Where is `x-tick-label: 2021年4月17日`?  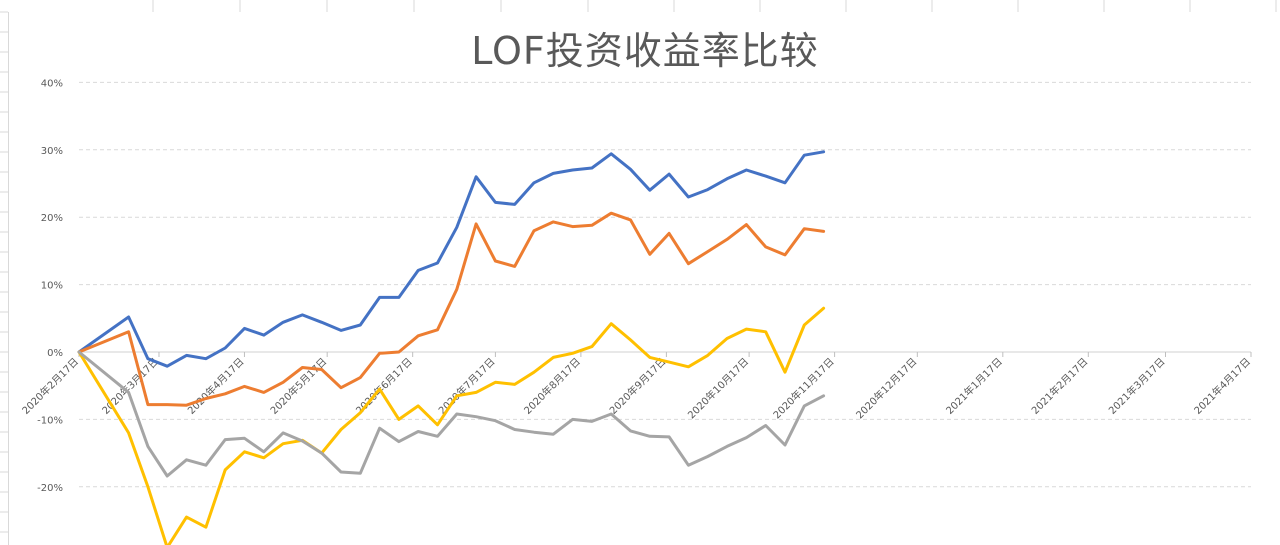 x-tick-label: 2021年4月17日 is located at coordinates (1222, 386).